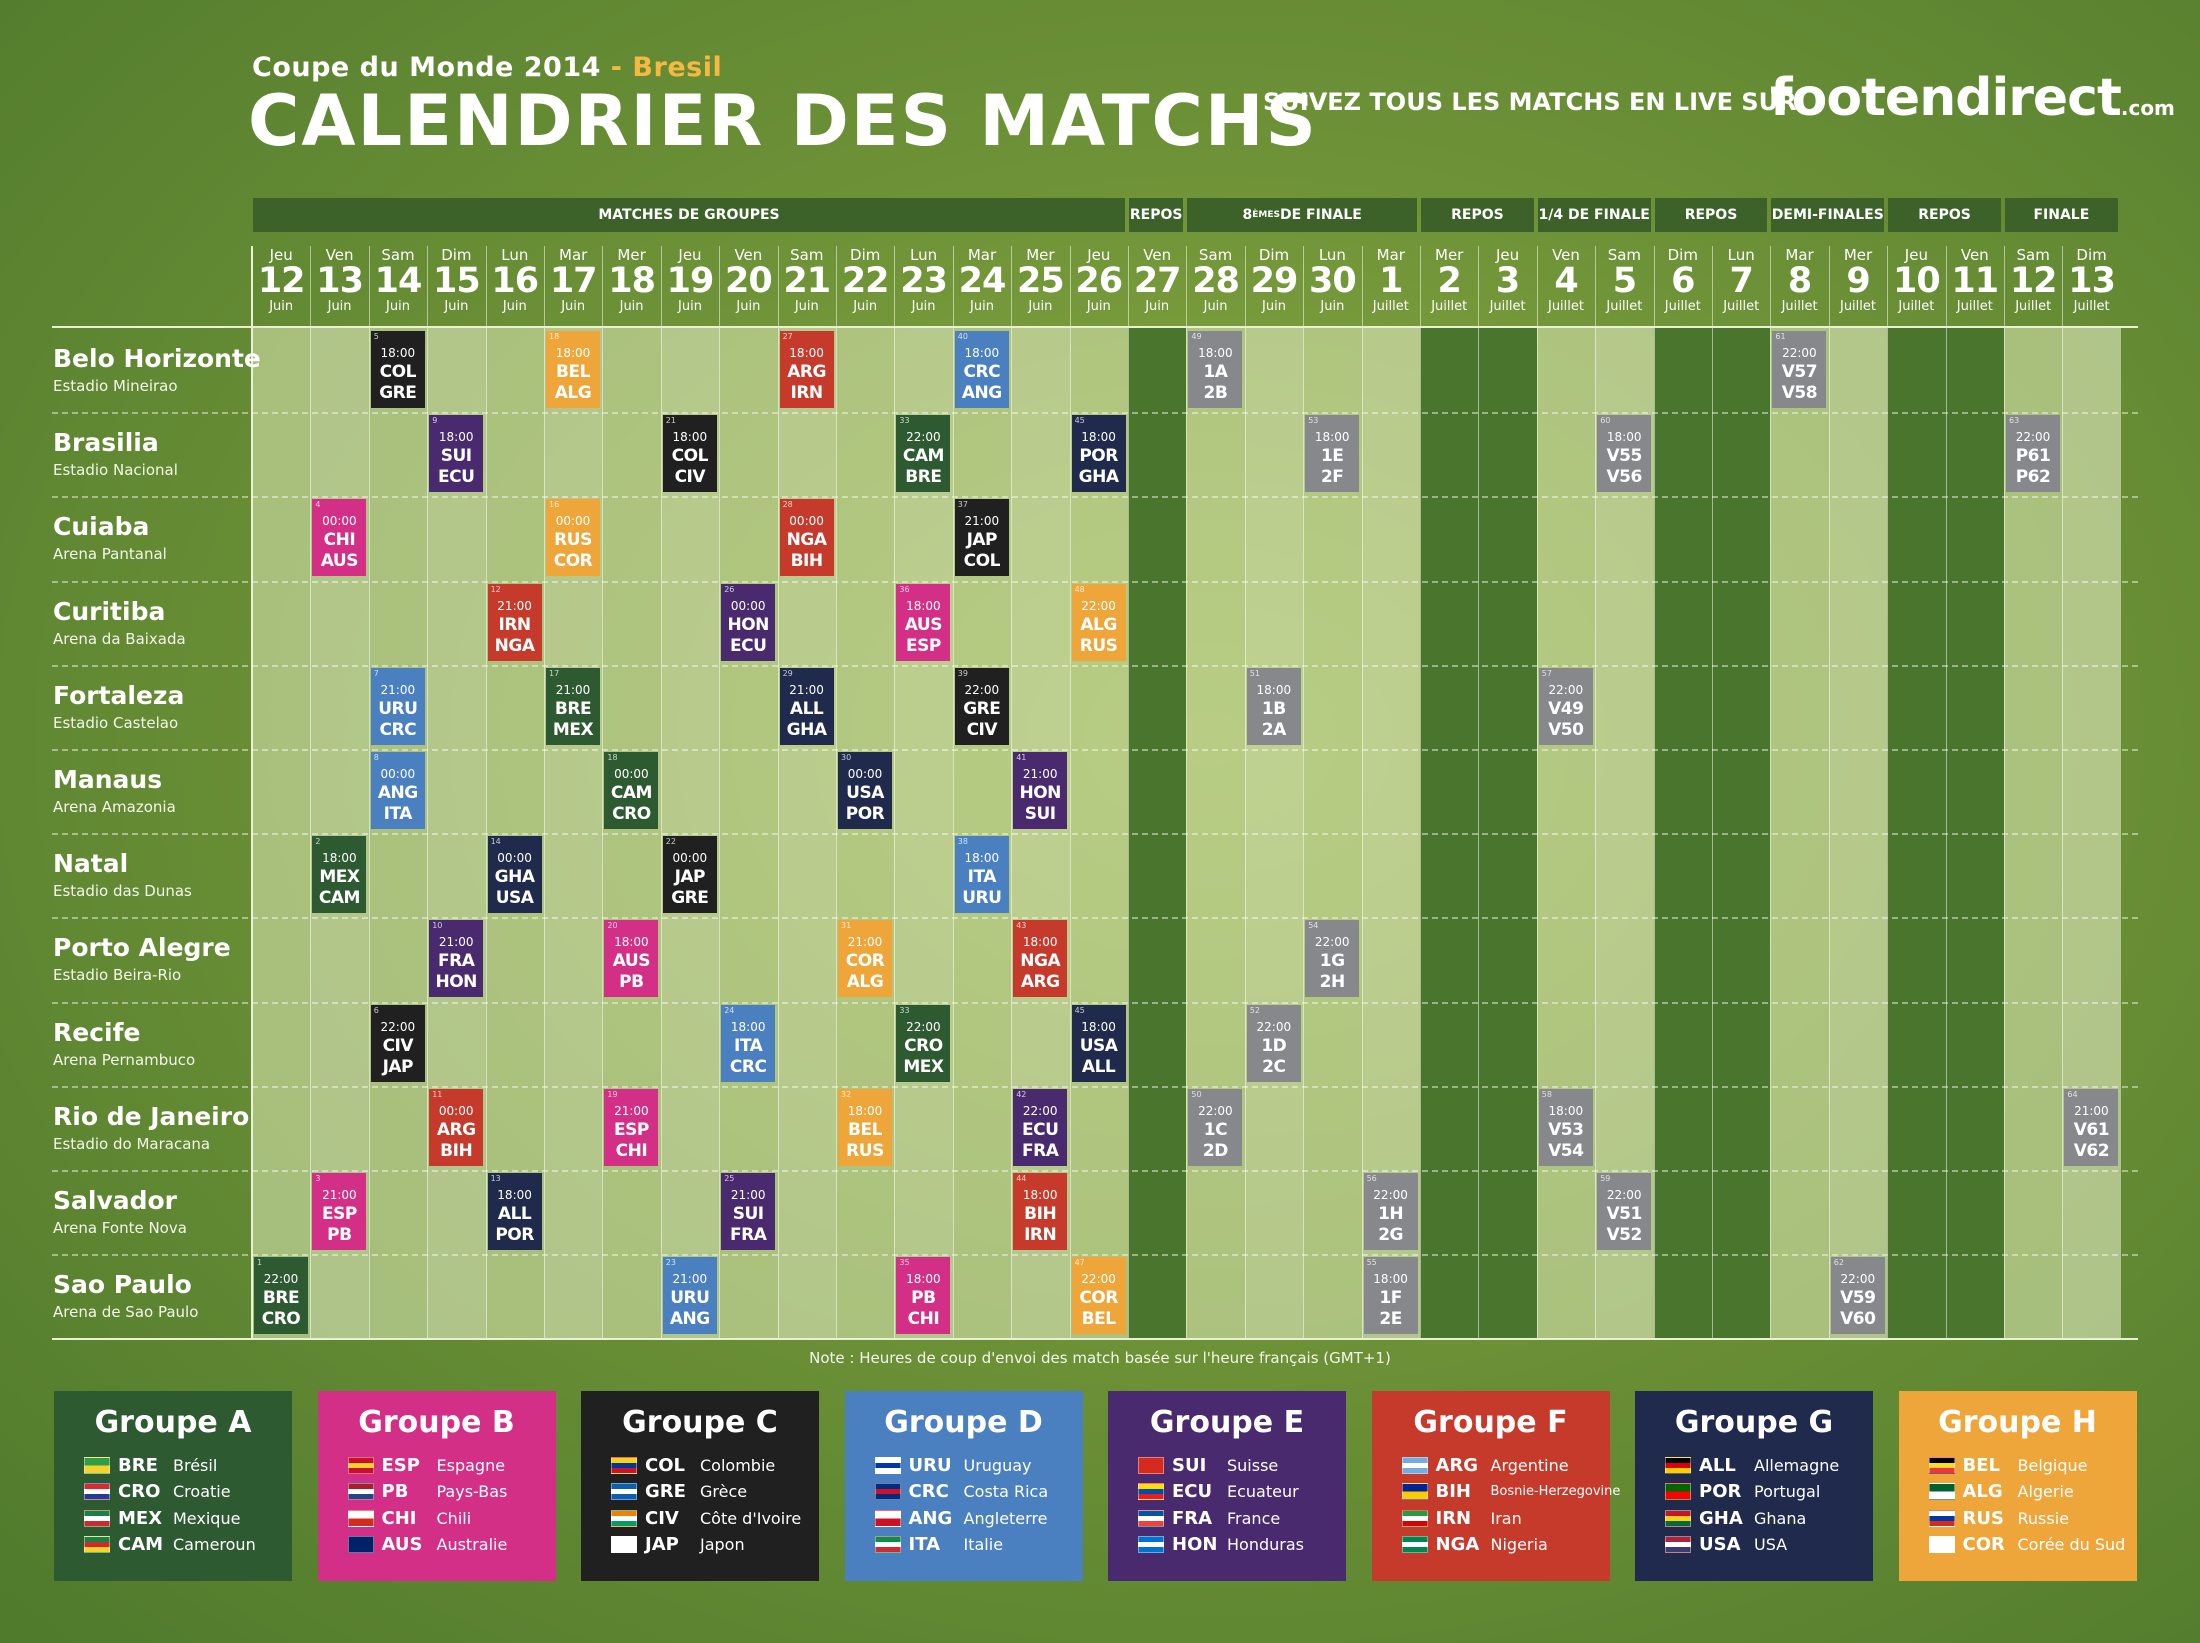  What do you see at coordinates (2091, 1127) in the screenshot?
I see `match-block: 64 21:00 V61 V62` at bounding box center [2091, 1127].